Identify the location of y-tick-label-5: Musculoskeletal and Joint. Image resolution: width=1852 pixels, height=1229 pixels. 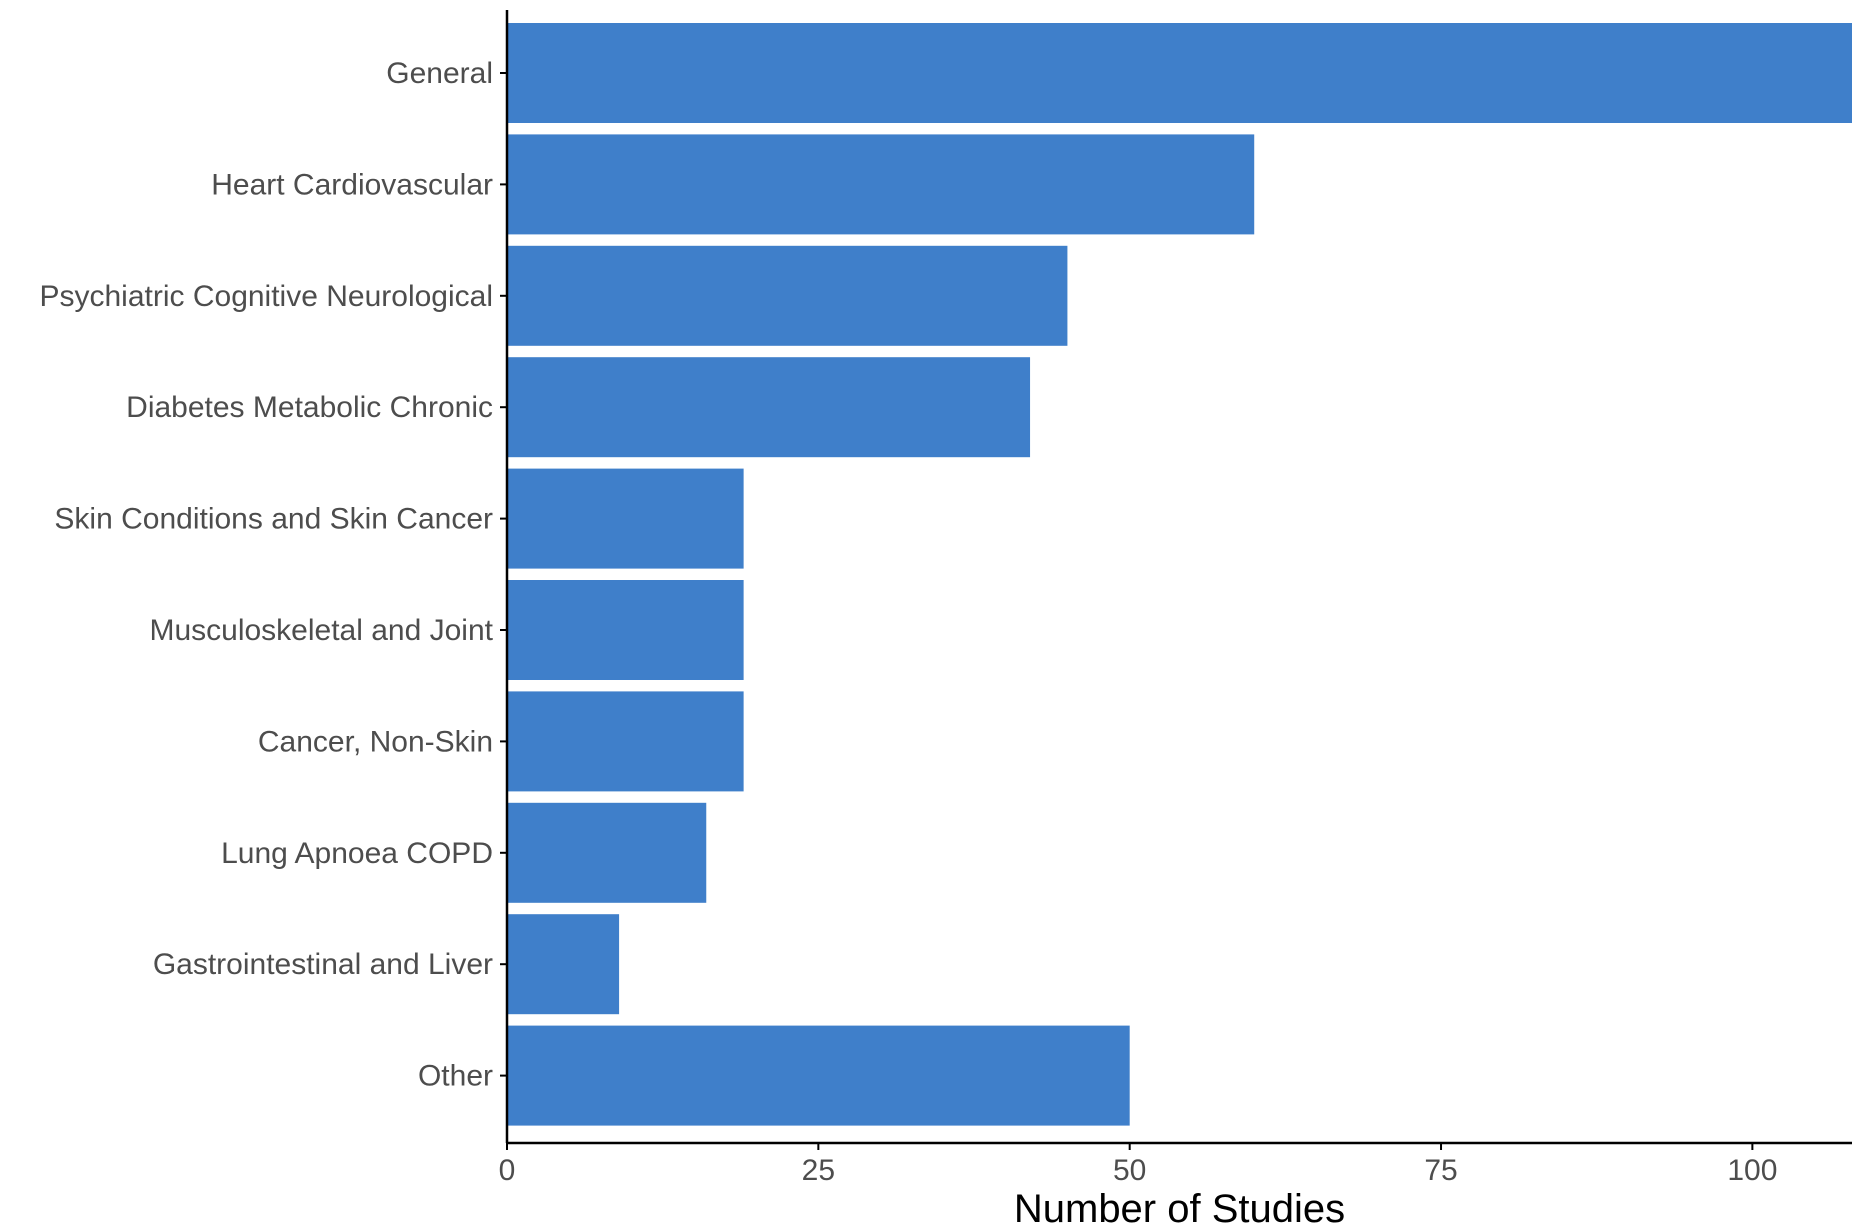
(321, 630).